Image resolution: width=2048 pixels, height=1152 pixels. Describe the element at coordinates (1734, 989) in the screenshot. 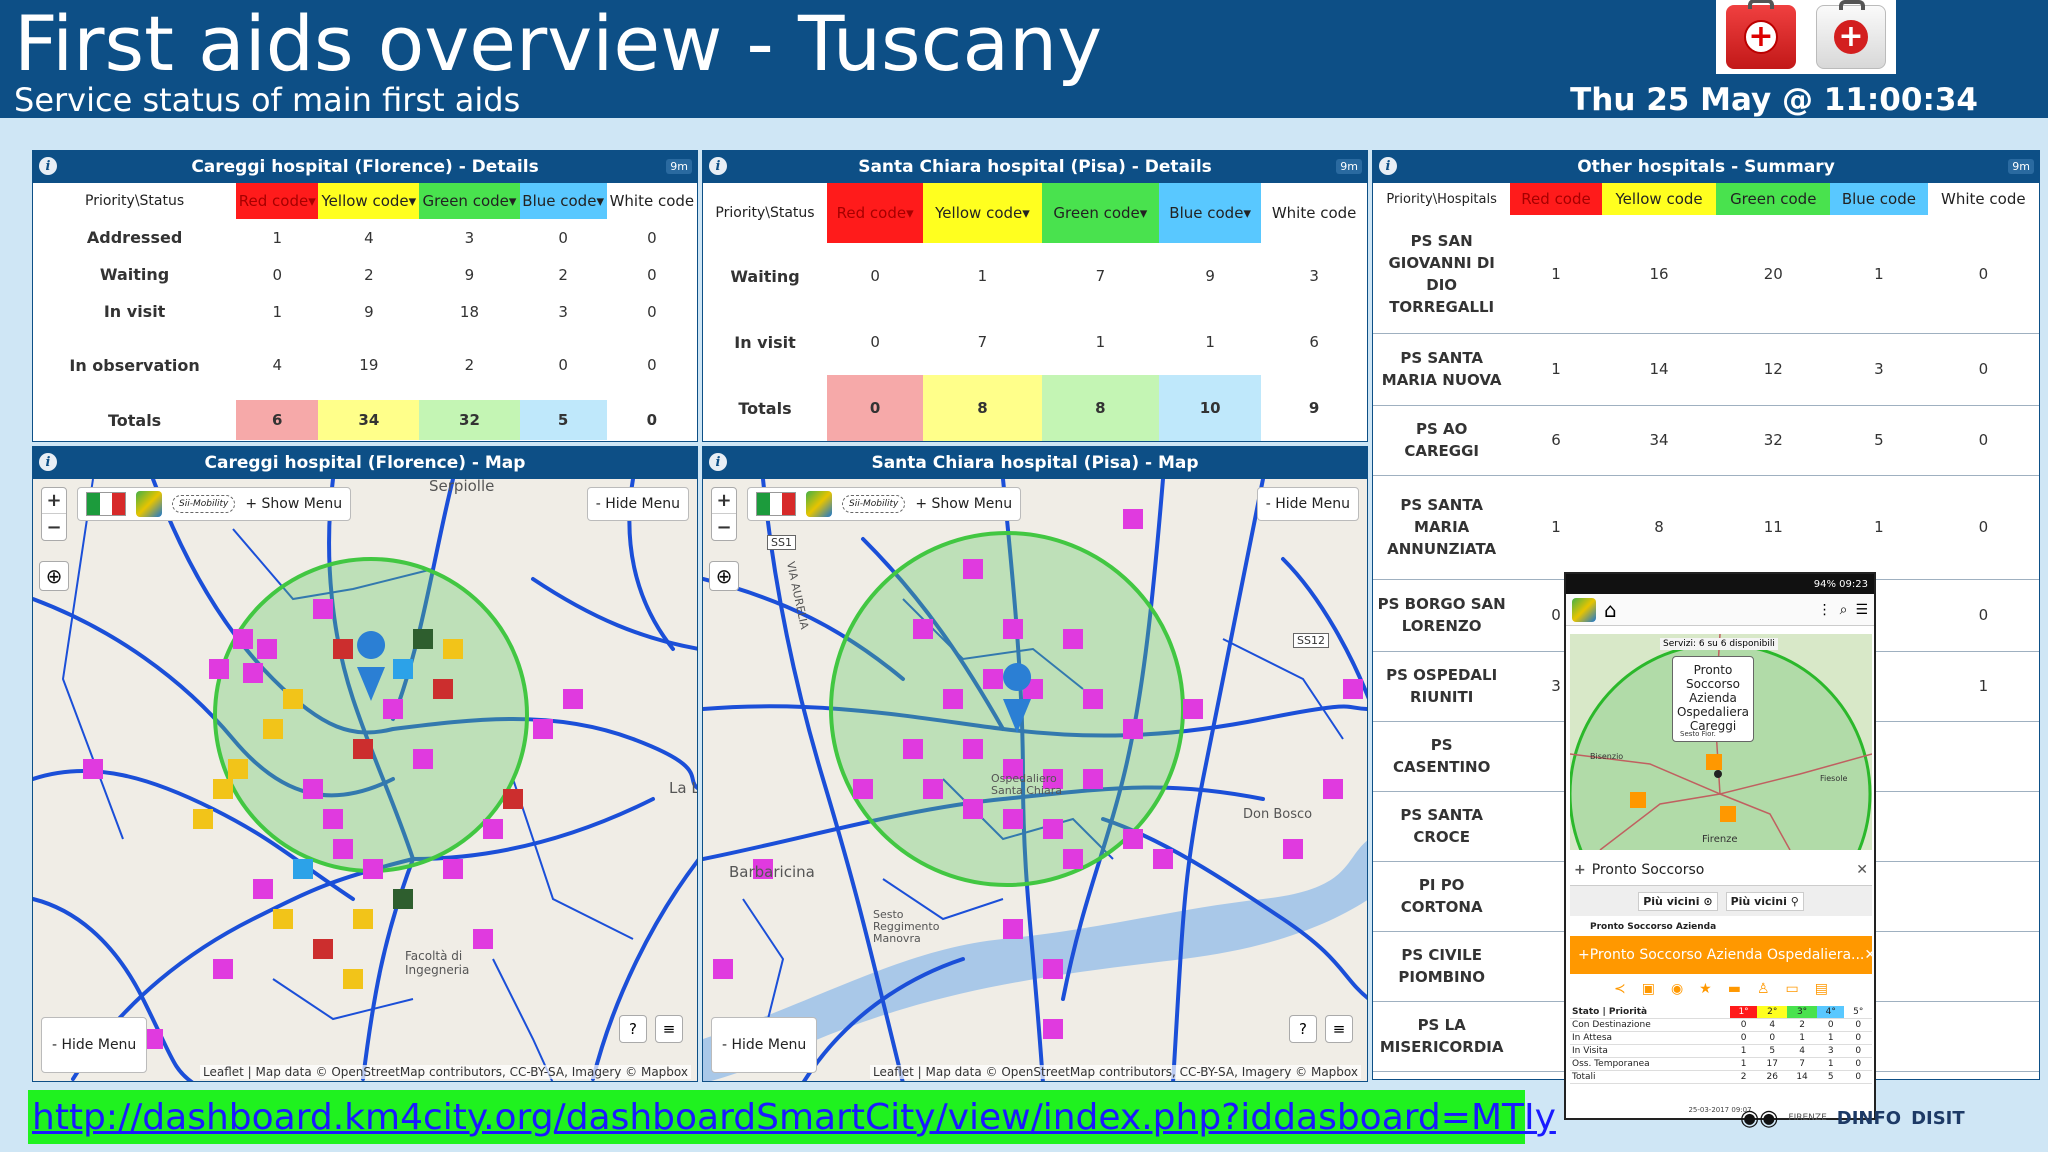

I see `comment-icon: ▬` at that location.